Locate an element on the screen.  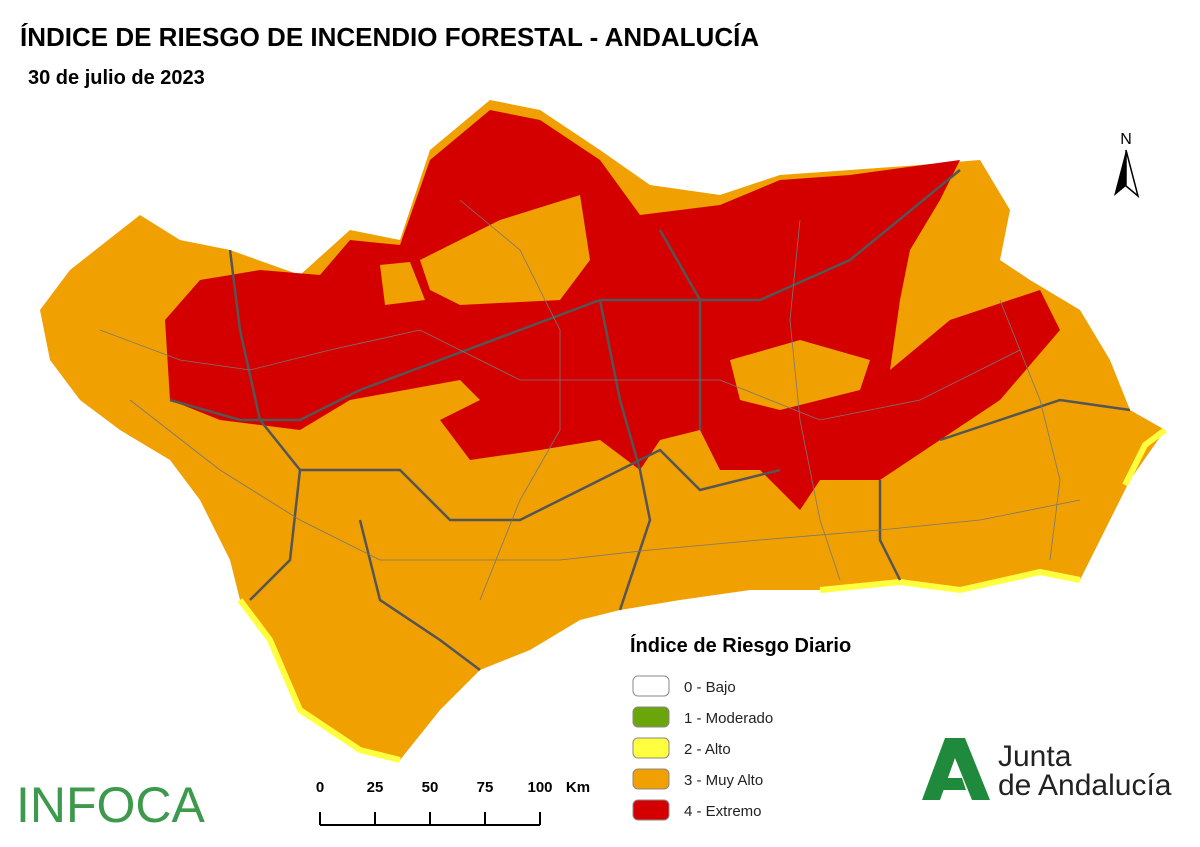
north-arrow-left is located at coordinates (1120, 173).